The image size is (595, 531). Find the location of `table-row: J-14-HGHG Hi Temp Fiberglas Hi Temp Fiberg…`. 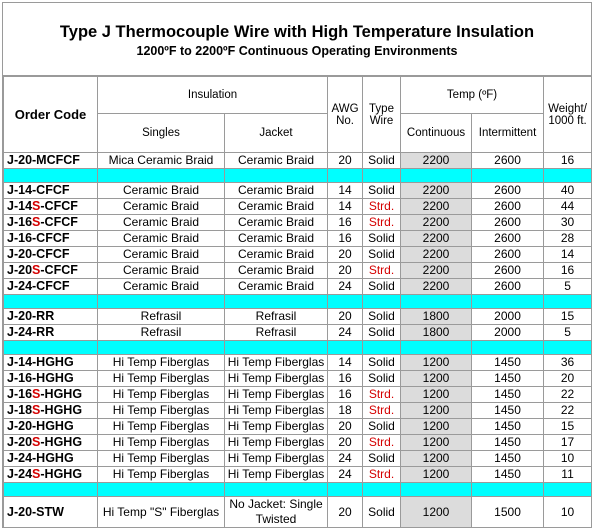

table-row: J-14-HGHG Hi Temp Fiberglas Hi Temp Fiberg… is located at coordinates (298, 362).